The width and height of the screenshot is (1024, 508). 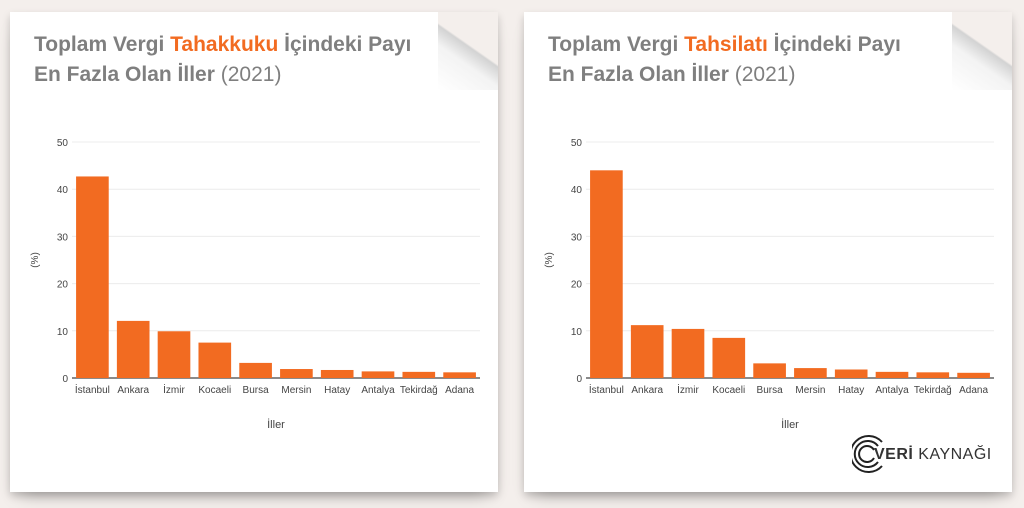 What do you see at coordinates (894, 454) in the screenshot?
I see `logo-bold: VERİ` at bounding box center [894, 454].